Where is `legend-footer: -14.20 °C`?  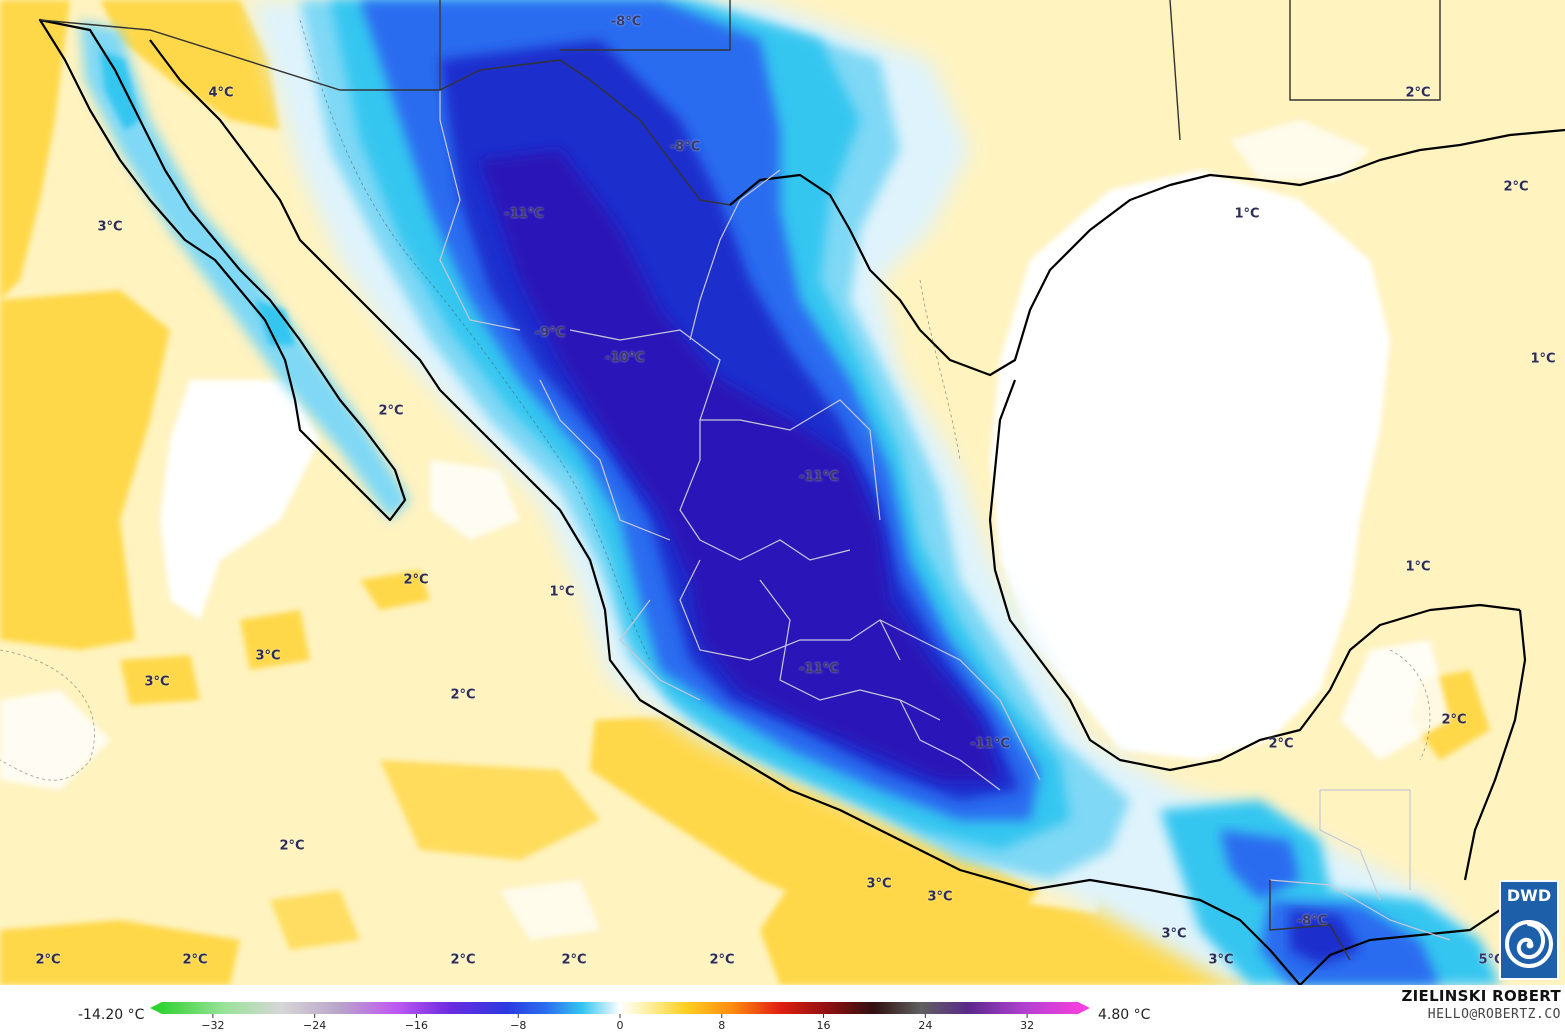 legend-footer: -14.20 °C is located at coordinates (782, 1010).